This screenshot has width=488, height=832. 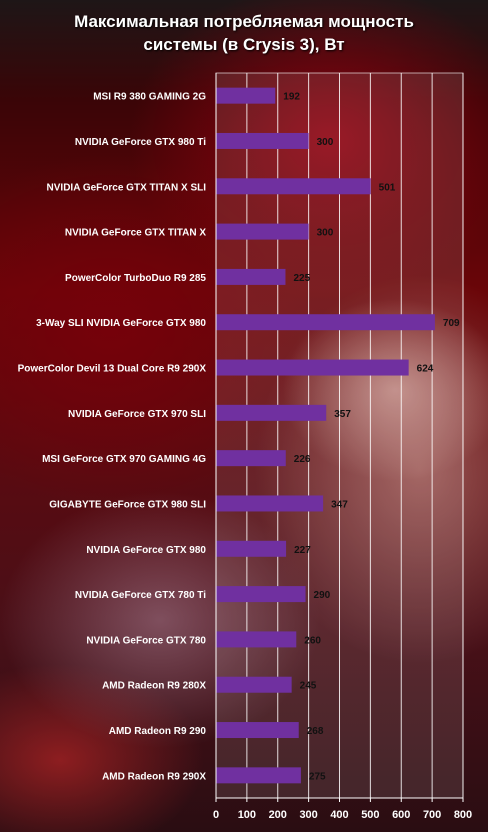 What do you see at coordinates (322, 595) in the screenshot?
I see `data-label: 290` at bounding box center [322, 595].